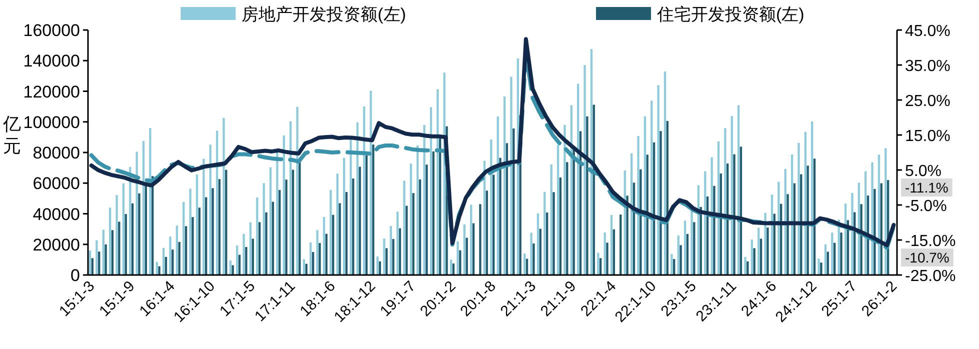 The height and width of the screenshot is (349, 979). Describe the element at coordinates (927, 66) in the screenshot. I see `y2-tick-label: 35.0%` at that location.